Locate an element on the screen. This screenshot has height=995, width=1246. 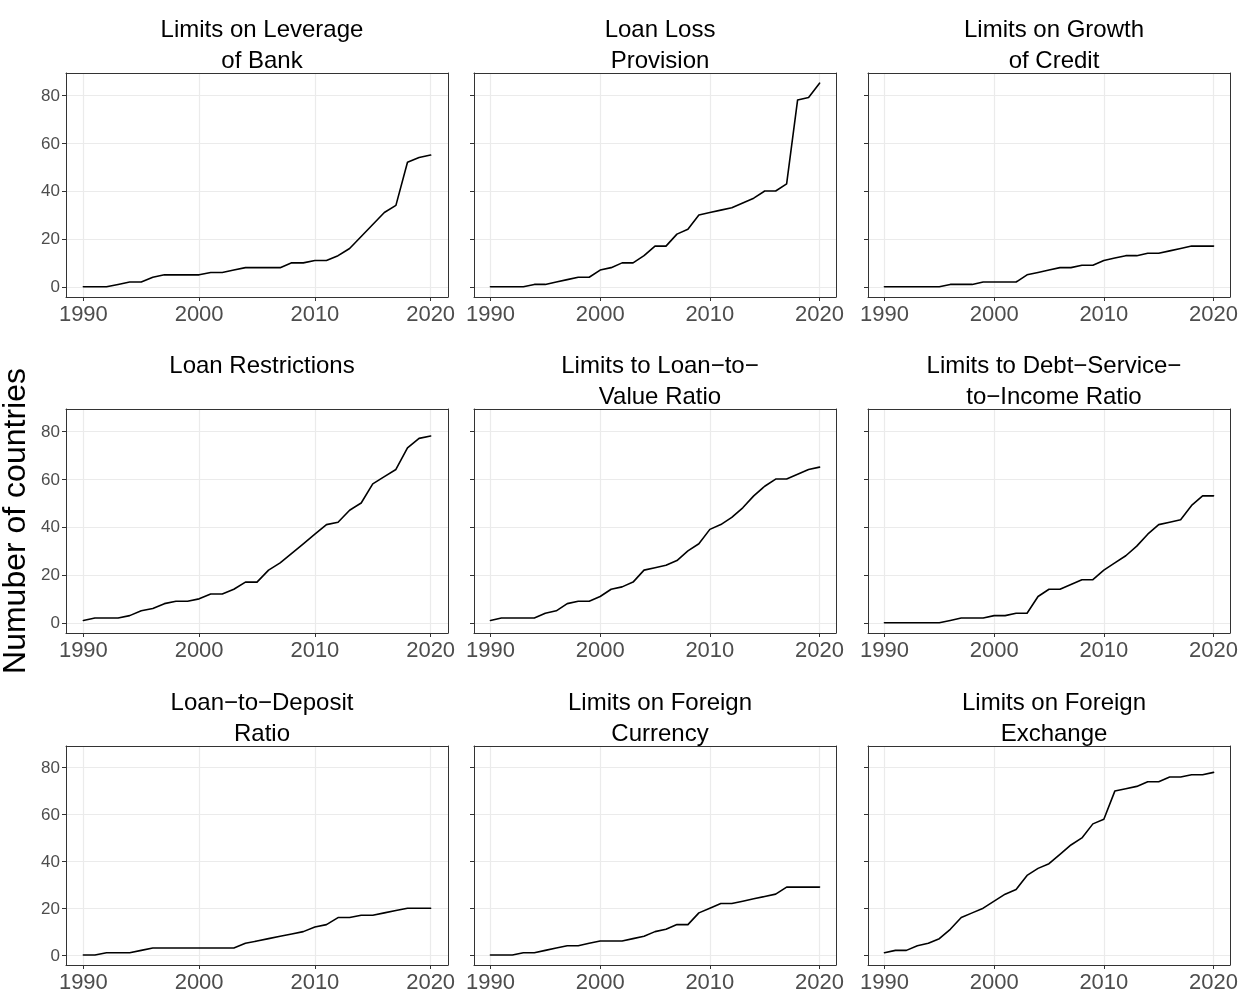
chart-title: Limits to Debt−Service− to−Income Ratio is located at coordinates (1054, 380).